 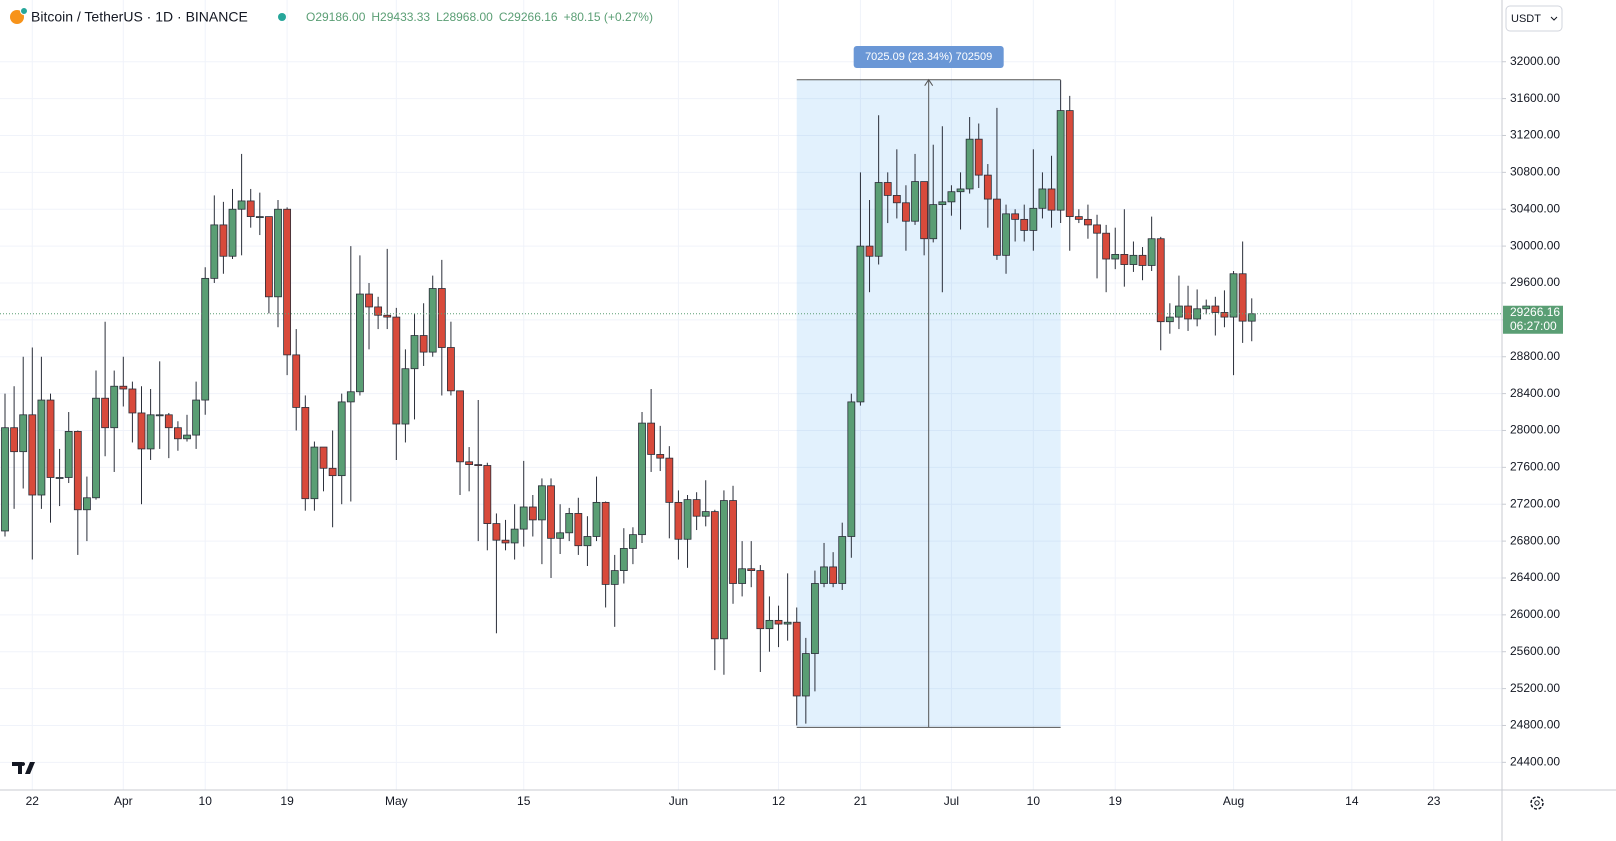 What do you see at coordinates (1535, 725) in the screenshot?
I see `y-tick-label: 24800.00` at bounding box center [1535, 725].